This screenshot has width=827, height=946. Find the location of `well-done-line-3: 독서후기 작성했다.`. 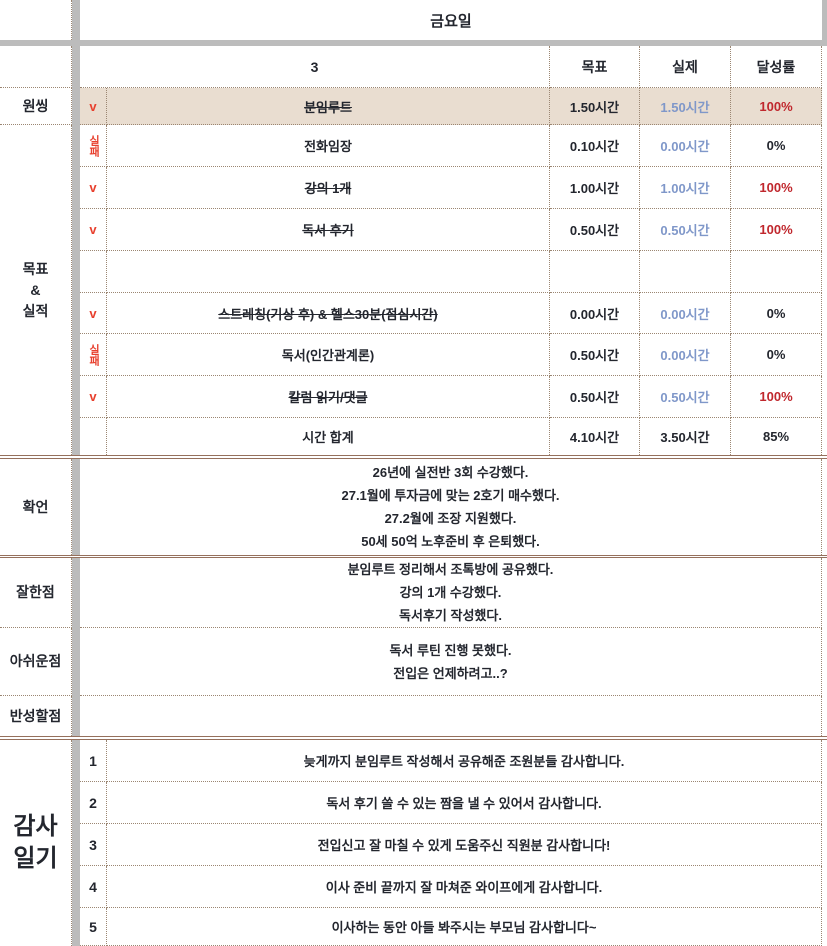

well-done-line-3: 독서후기 작성했다. is located at coordinates (450, 615).